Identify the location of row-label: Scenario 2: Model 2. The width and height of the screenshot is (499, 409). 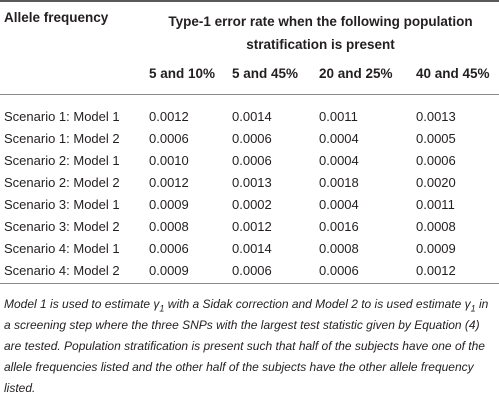
(62, 182).